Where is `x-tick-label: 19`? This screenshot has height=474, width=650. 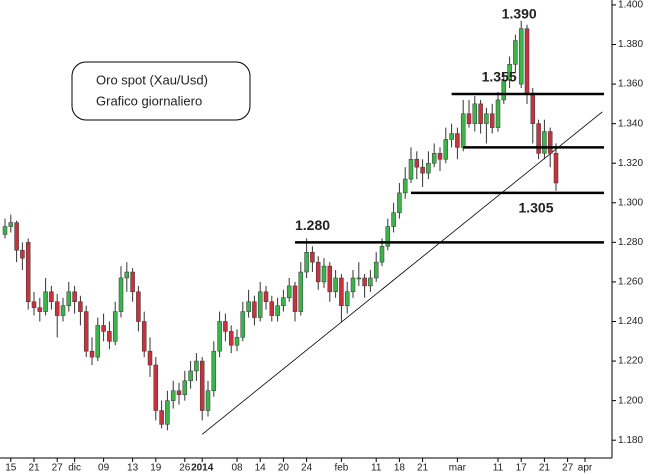 x-tick-label: 19 is located at coordinates (156, 468).